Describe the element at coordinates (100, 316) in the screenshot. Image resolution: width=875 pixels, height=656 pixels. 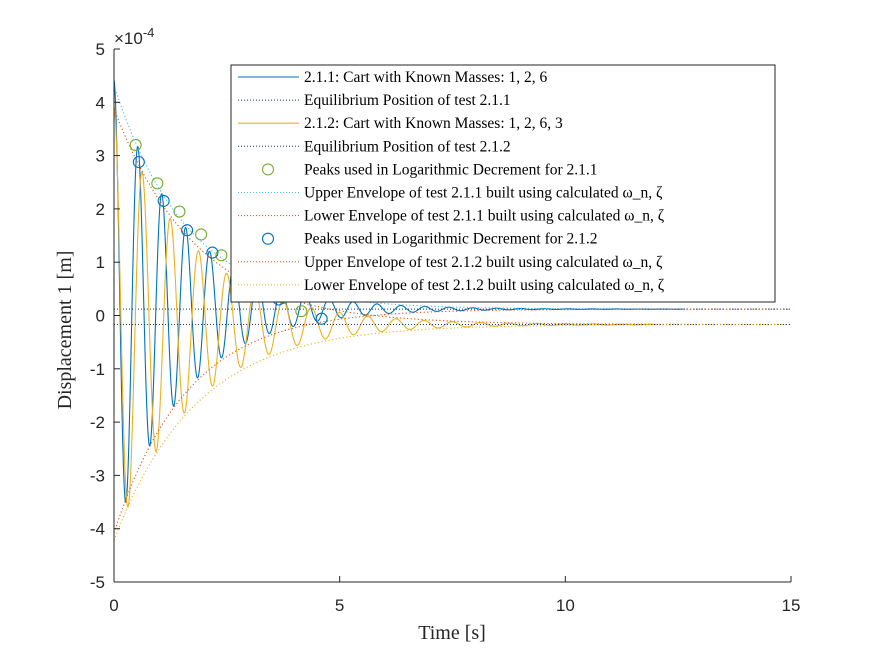
I see `y-tick-label: 0` at that location.